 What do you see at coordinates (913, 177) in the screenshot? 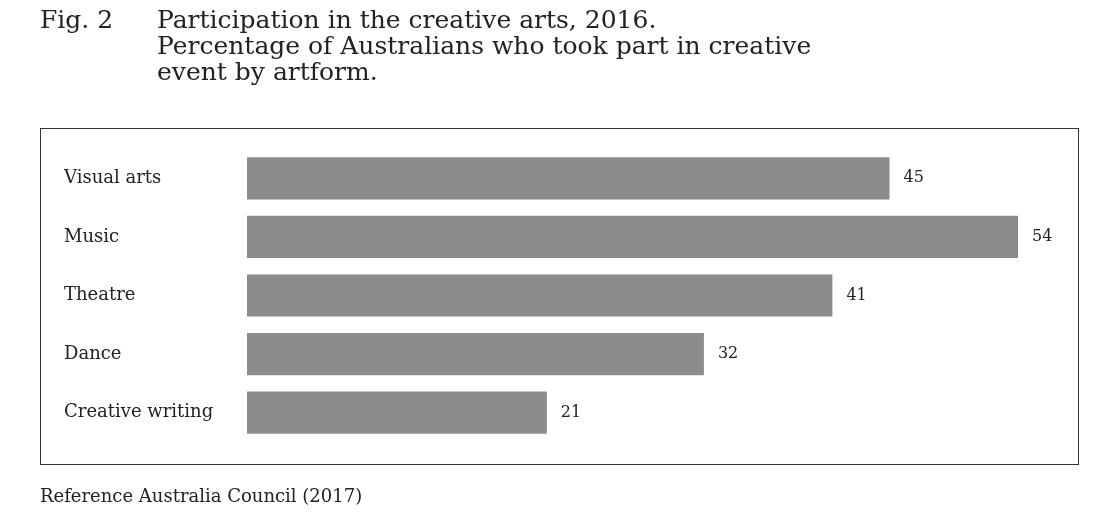
I see `data-label: 45` at bounding box center [913, 177].